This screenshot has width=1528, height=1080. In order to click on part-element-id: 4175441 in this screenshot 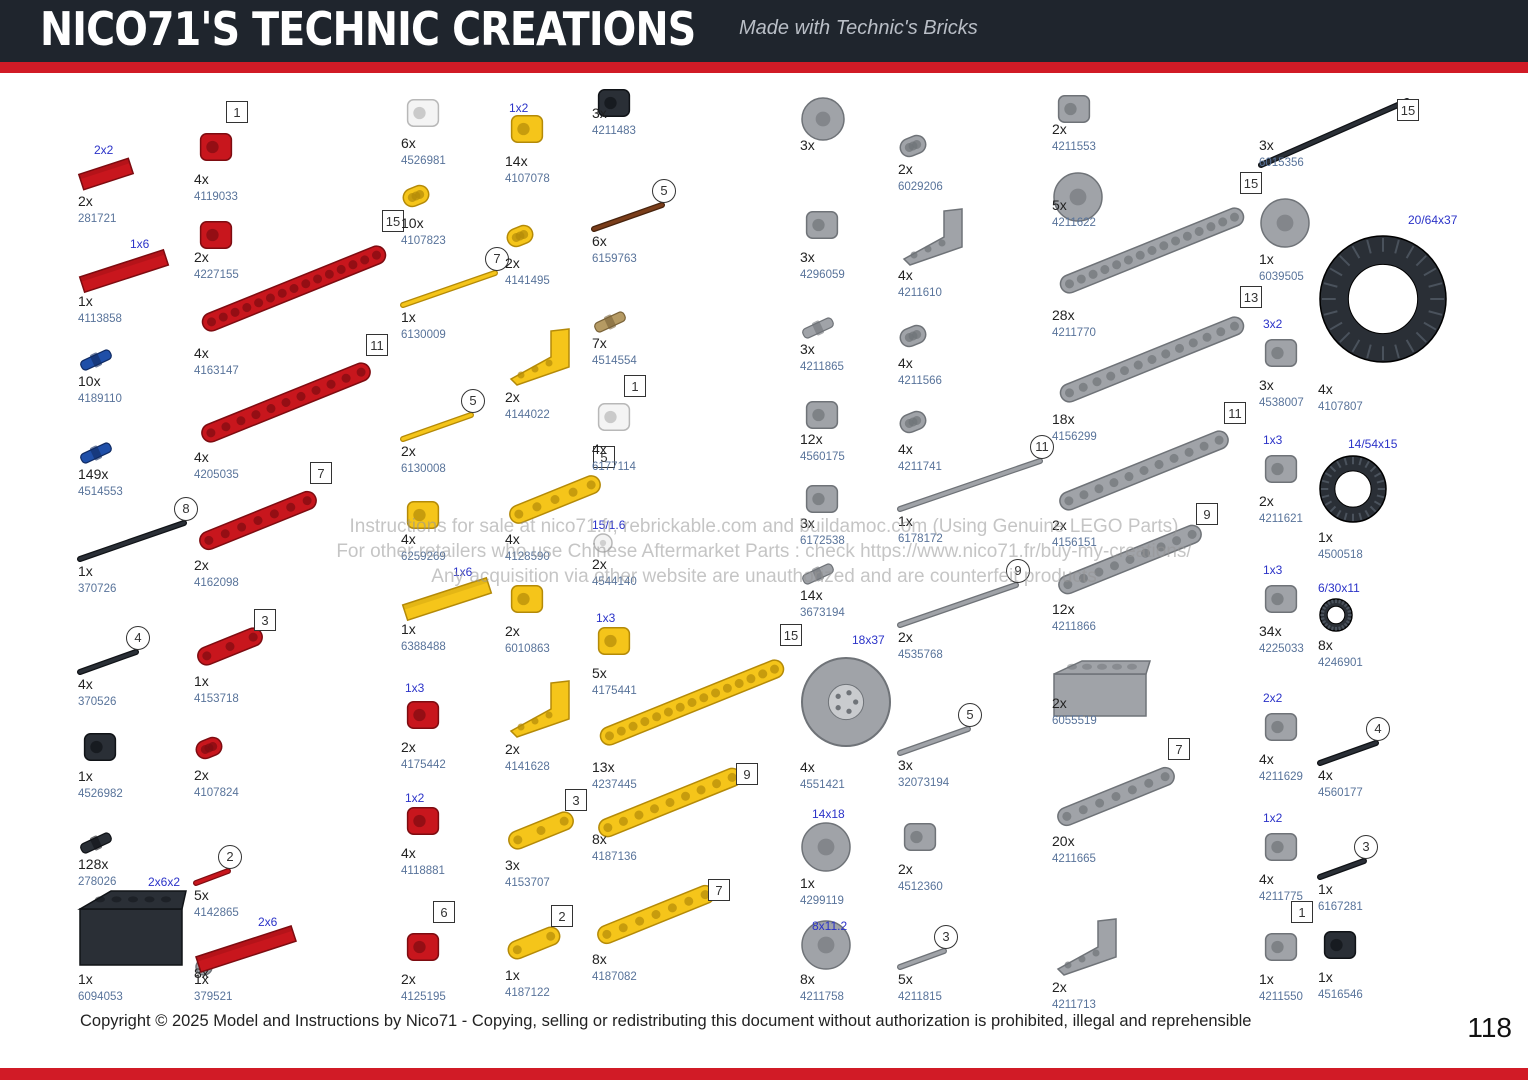, I will do `click(614, 691)`.